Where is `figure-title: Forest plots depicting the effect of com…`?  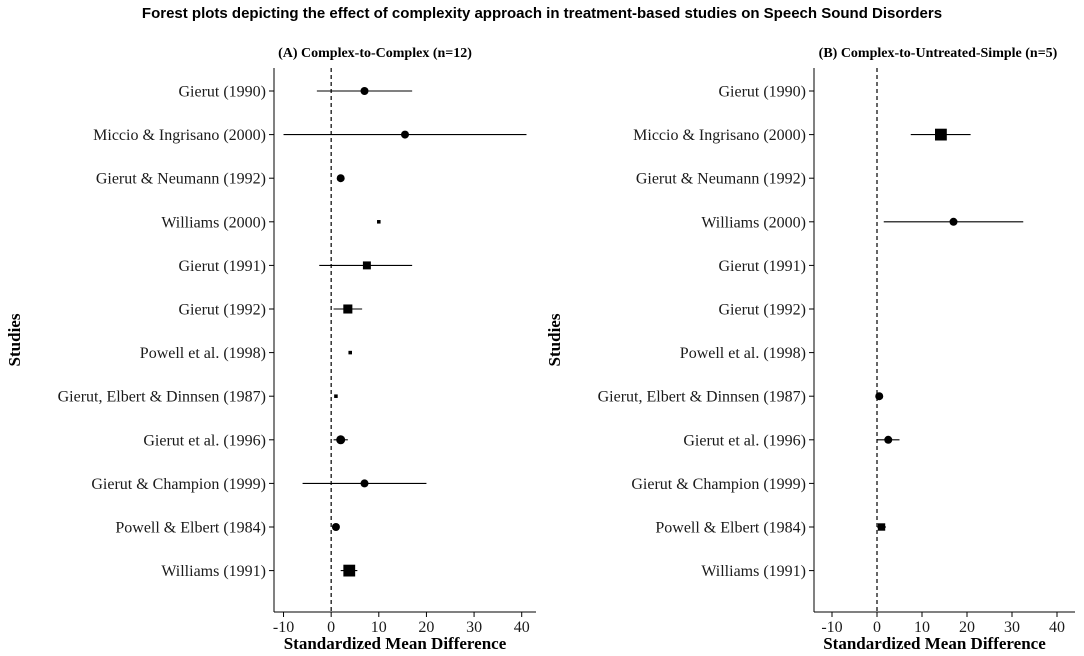 figure-title: Forest plots depicting the effect of com… is located at coordinates (542, 13).